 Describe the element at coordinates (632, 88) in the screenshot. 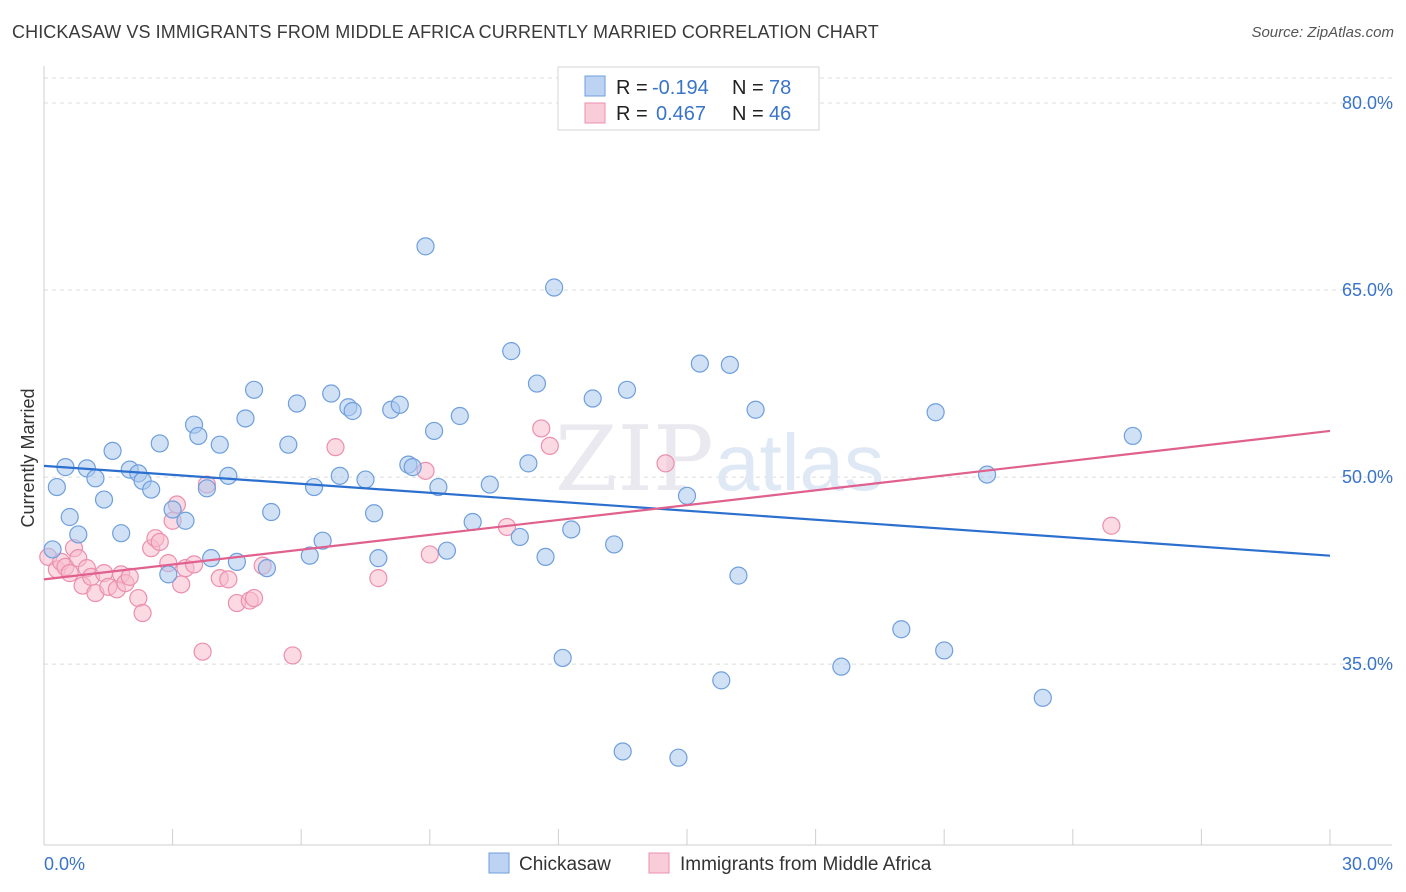

I see `legend-r-label-blue: R =` at that location.